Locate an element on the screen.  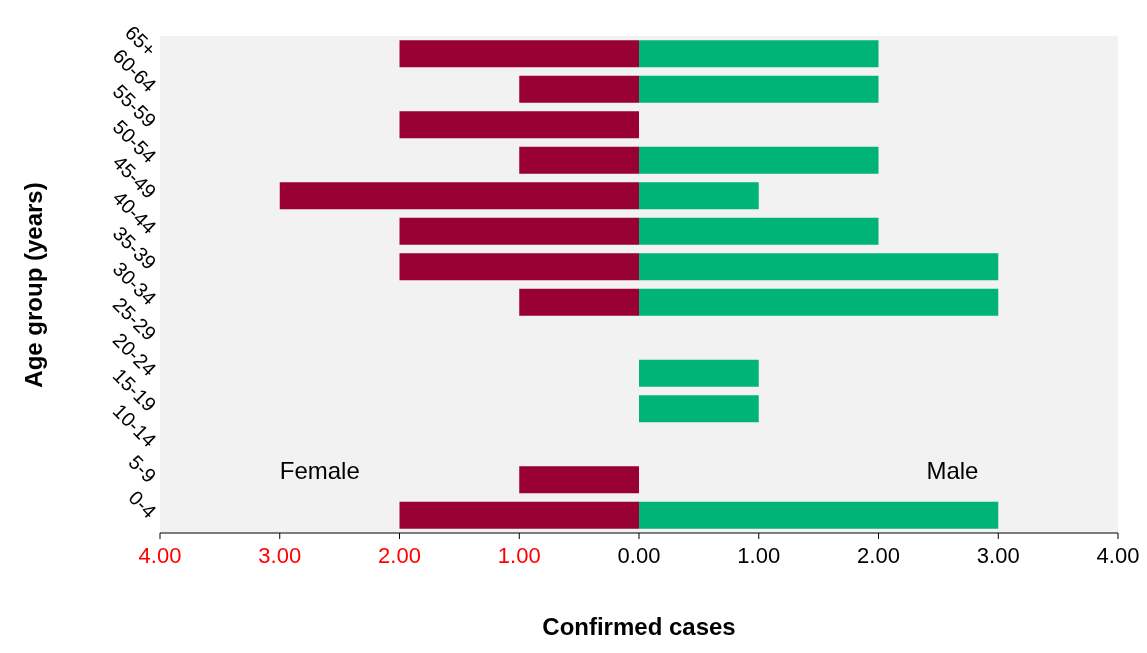
series-label: Male is located at coordinates (952, 470).